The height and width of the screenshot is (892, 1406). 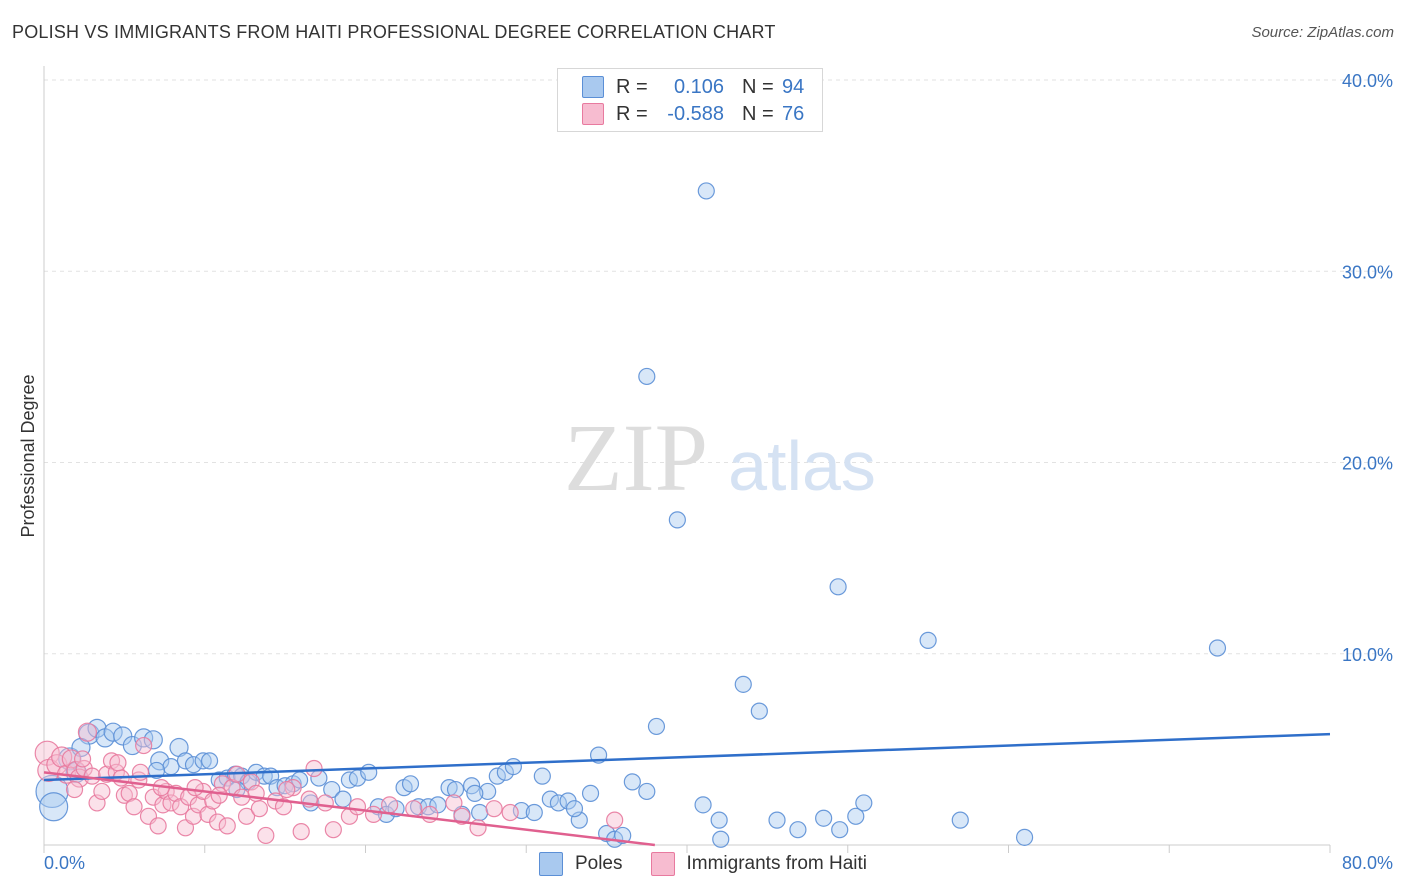 I want to click on y-tick-label: 20.0%, so click(x=1367, y=464).